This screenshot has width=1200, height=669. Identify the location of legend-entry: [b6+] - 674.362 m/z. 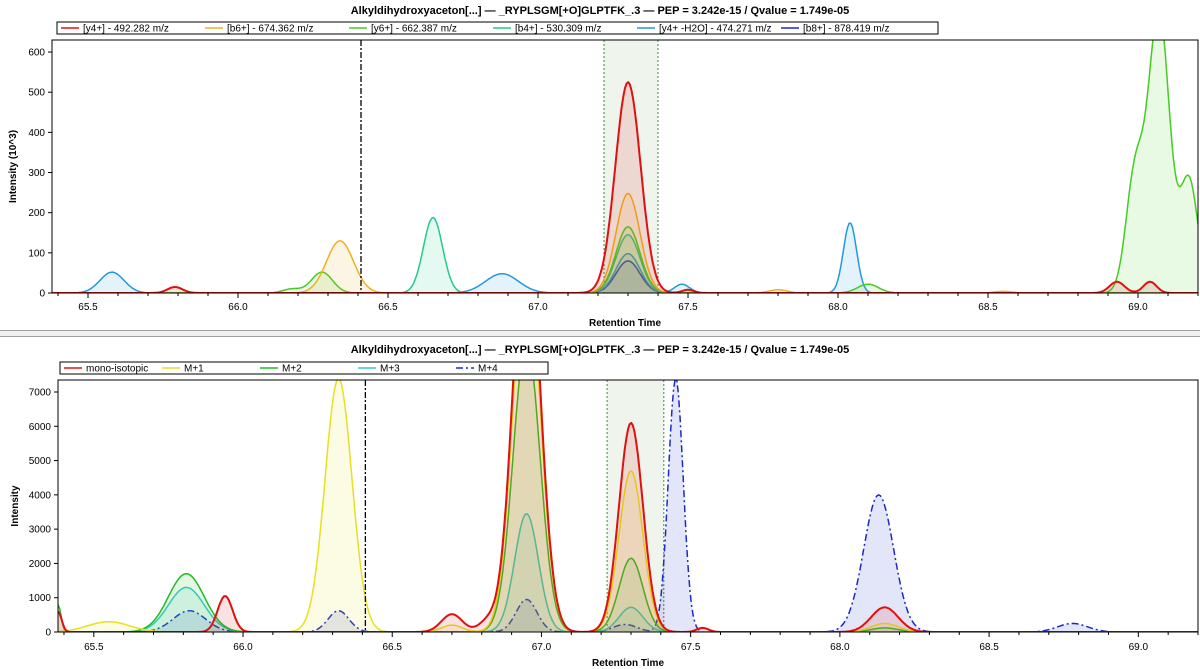
(270, 29).